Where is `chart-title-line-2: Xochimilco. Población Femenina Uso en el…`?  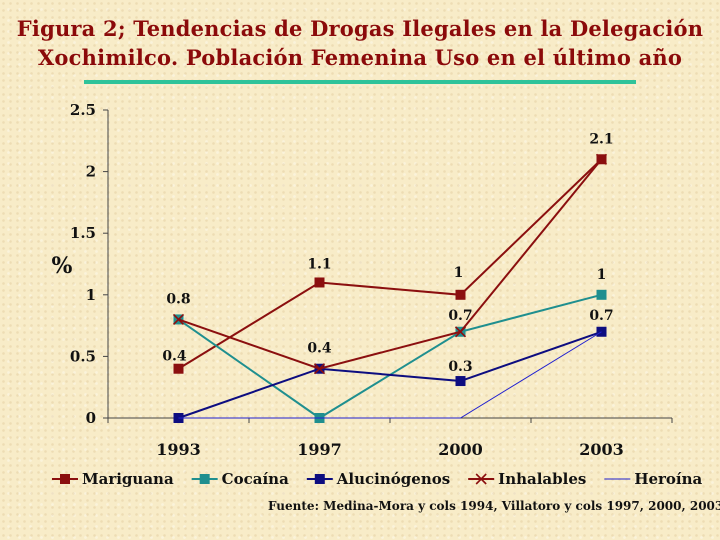 chart-title-line-2: Xochimilco. Población Femenina Uso en el… is located at coordinates (360, 57).